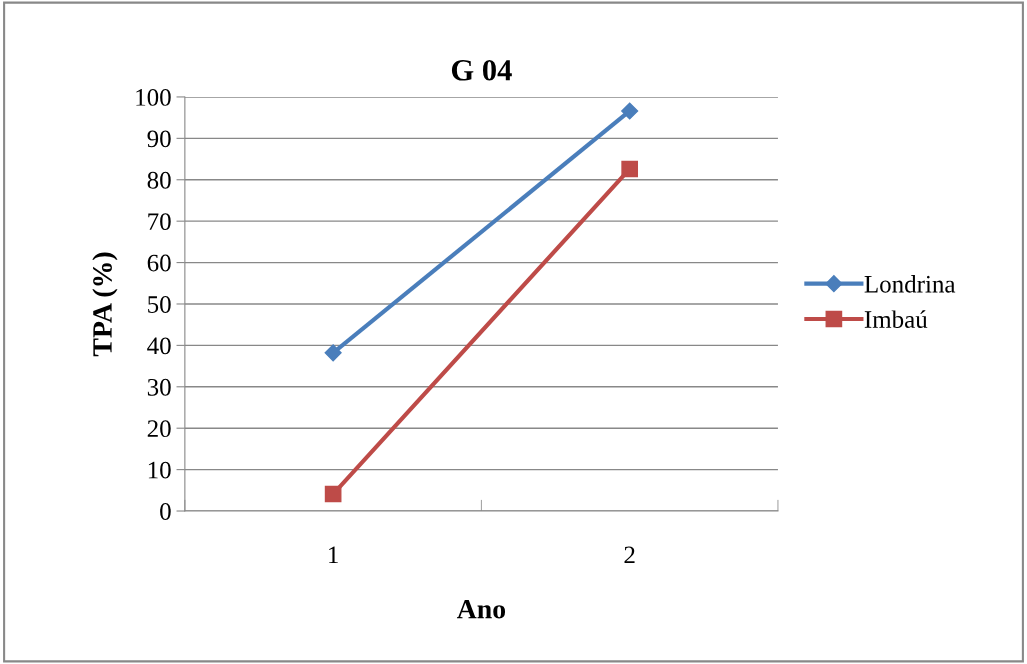  I want to click on y-tick-label: 0, so click(165, 511).